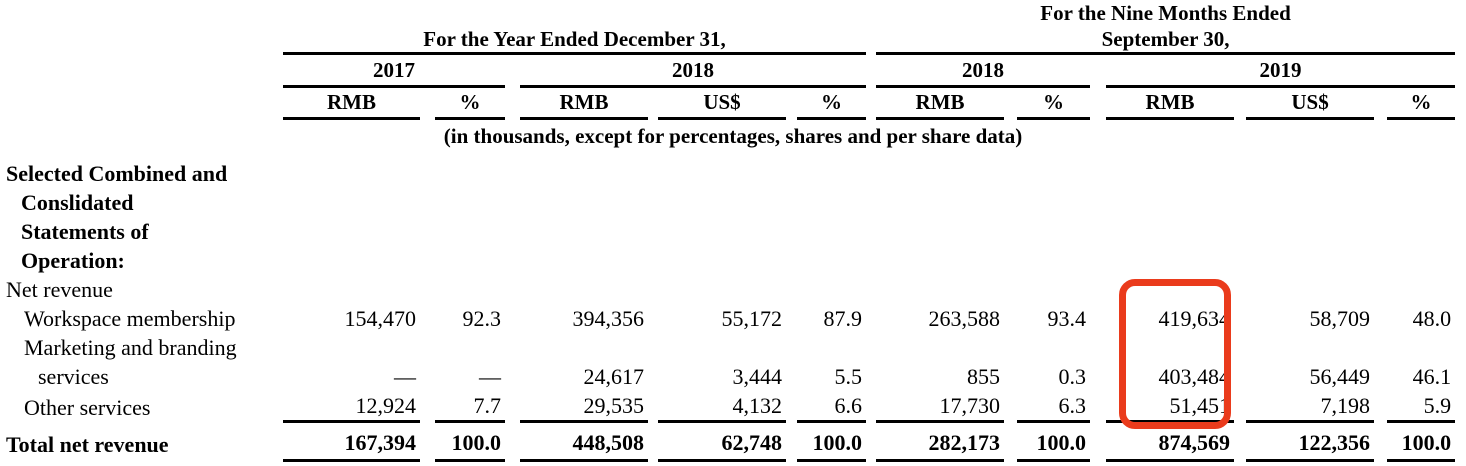 The image size is (1466, 466). Describe the element at coordinates (984, 376) in the screenshot. I see `value-cell: 855` at that location.